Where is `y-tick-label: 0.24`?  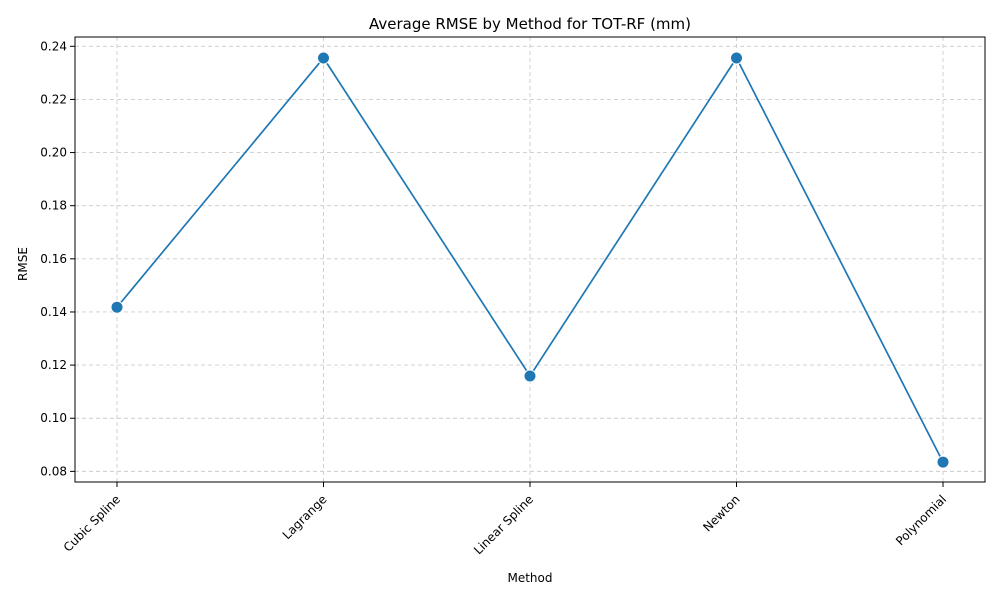
y-tick-label: 0.24 is located at coordinates (53, 46).